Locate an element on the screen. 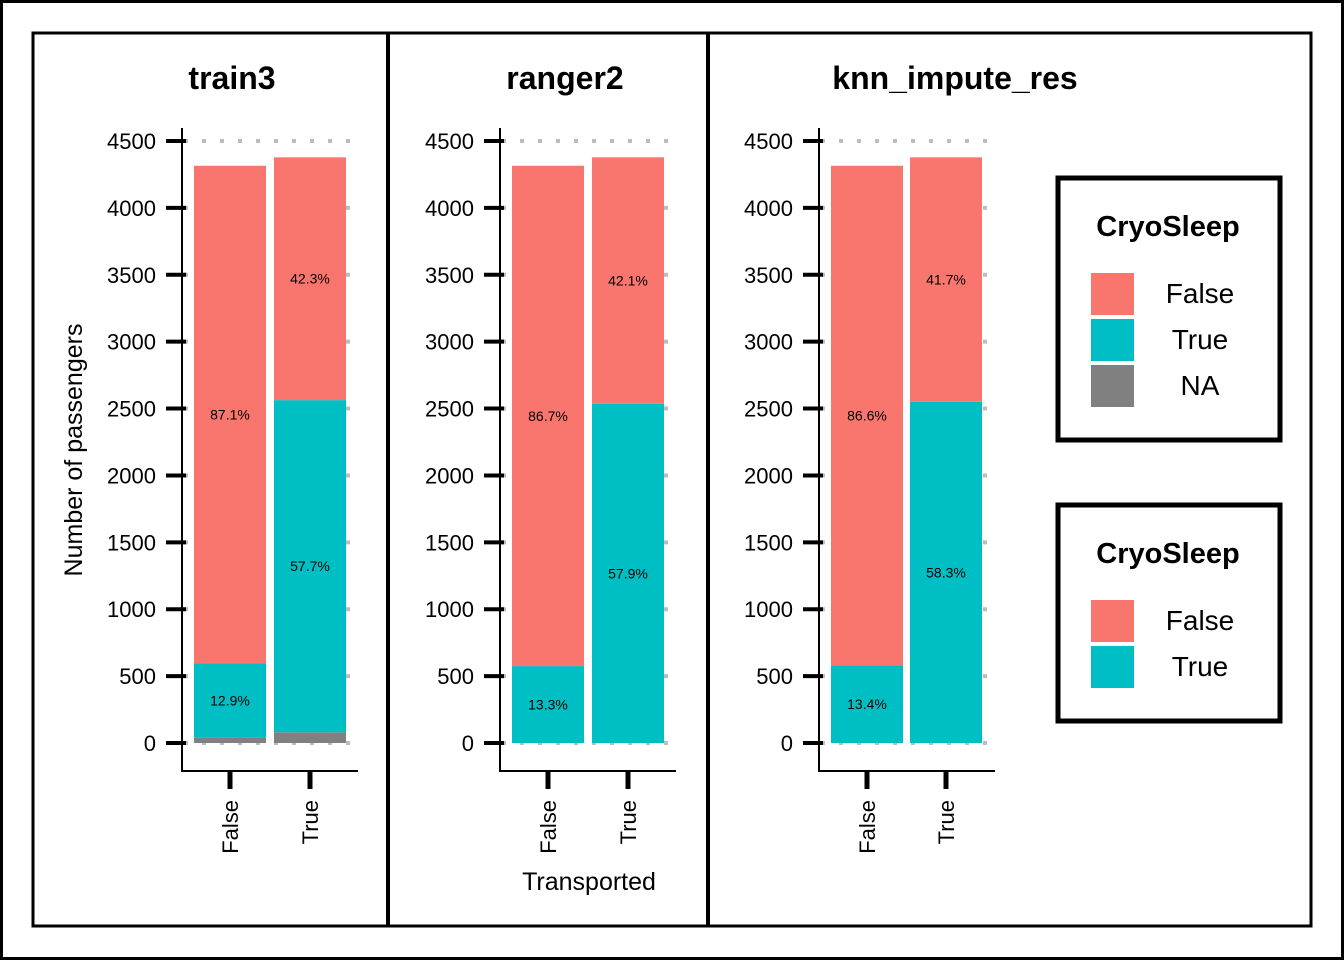 The image size is (1344, 960). legend-key-na is located at coordinates (1112, 386).